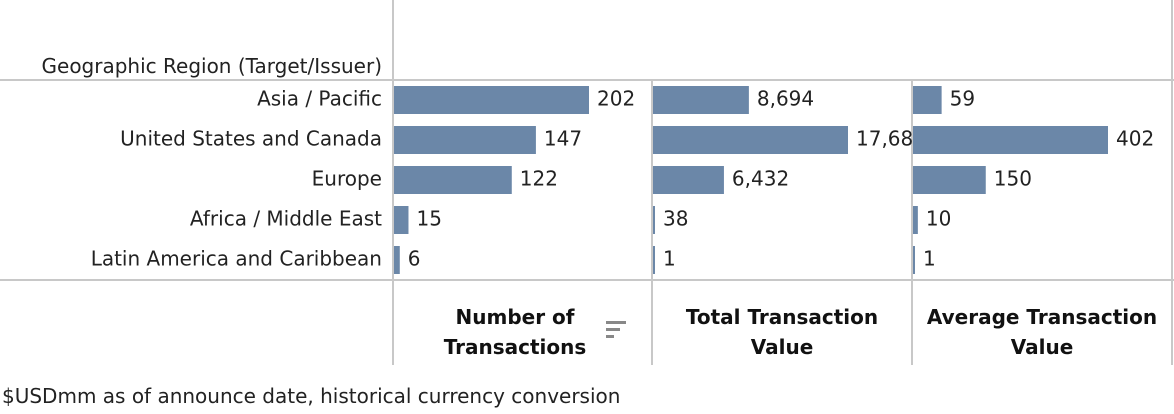 Image resolution: width=1174 pixels, height=414 pixels. I want to click on value-label: 38, so click(675, 219).